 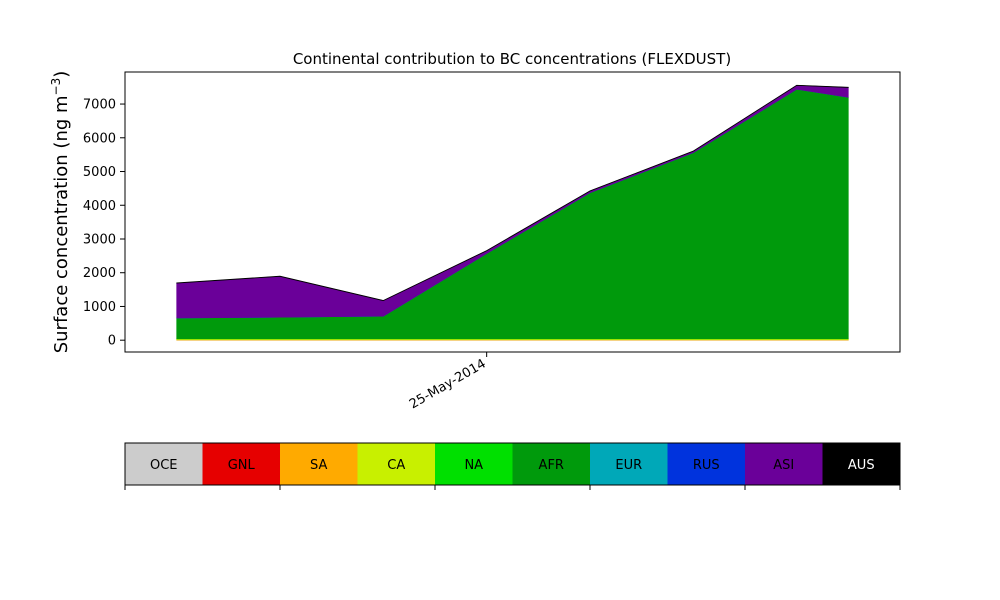 I want to click on legend-swatch-na, so click(x=474, y=464).